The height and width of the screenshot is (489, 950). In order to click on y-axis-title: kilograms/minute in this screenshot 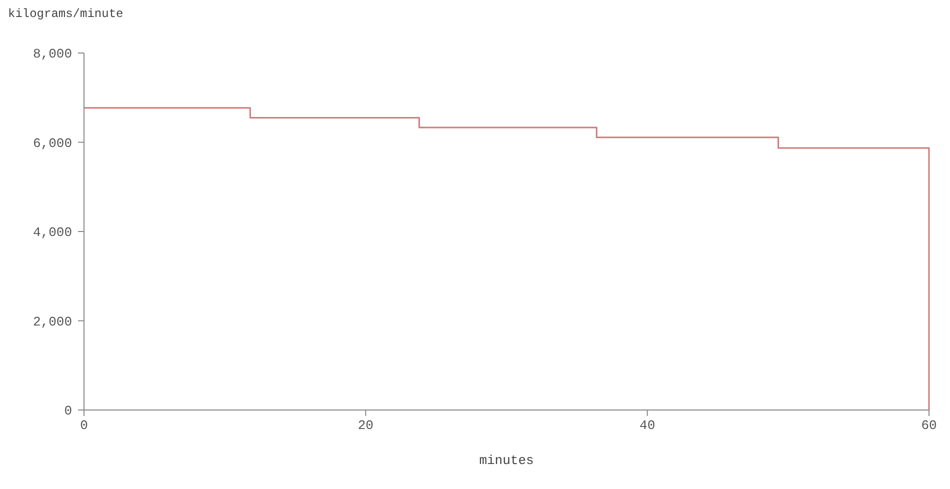, I will do `click(66, 14)`.